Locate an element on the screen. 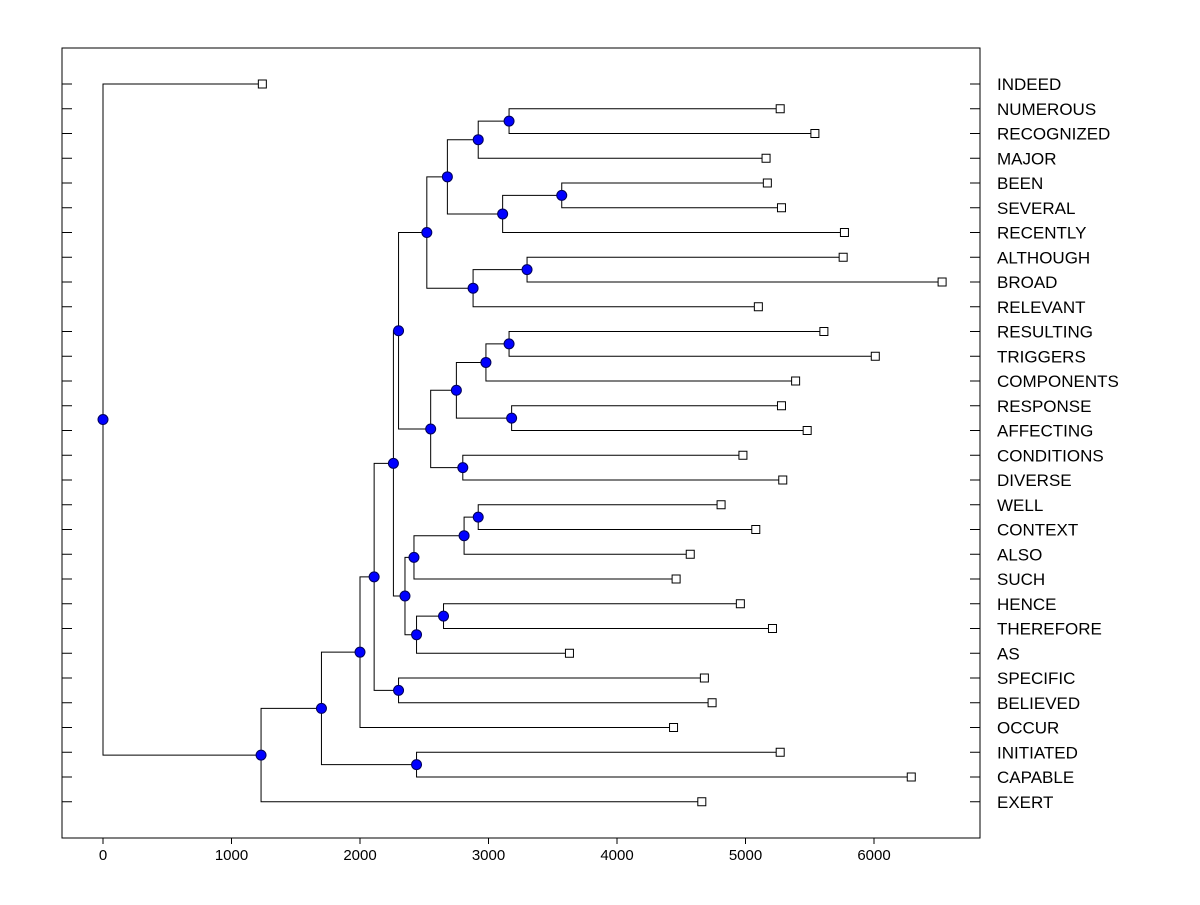  x-tick-label: 0 is located at coordinates (103, 855).